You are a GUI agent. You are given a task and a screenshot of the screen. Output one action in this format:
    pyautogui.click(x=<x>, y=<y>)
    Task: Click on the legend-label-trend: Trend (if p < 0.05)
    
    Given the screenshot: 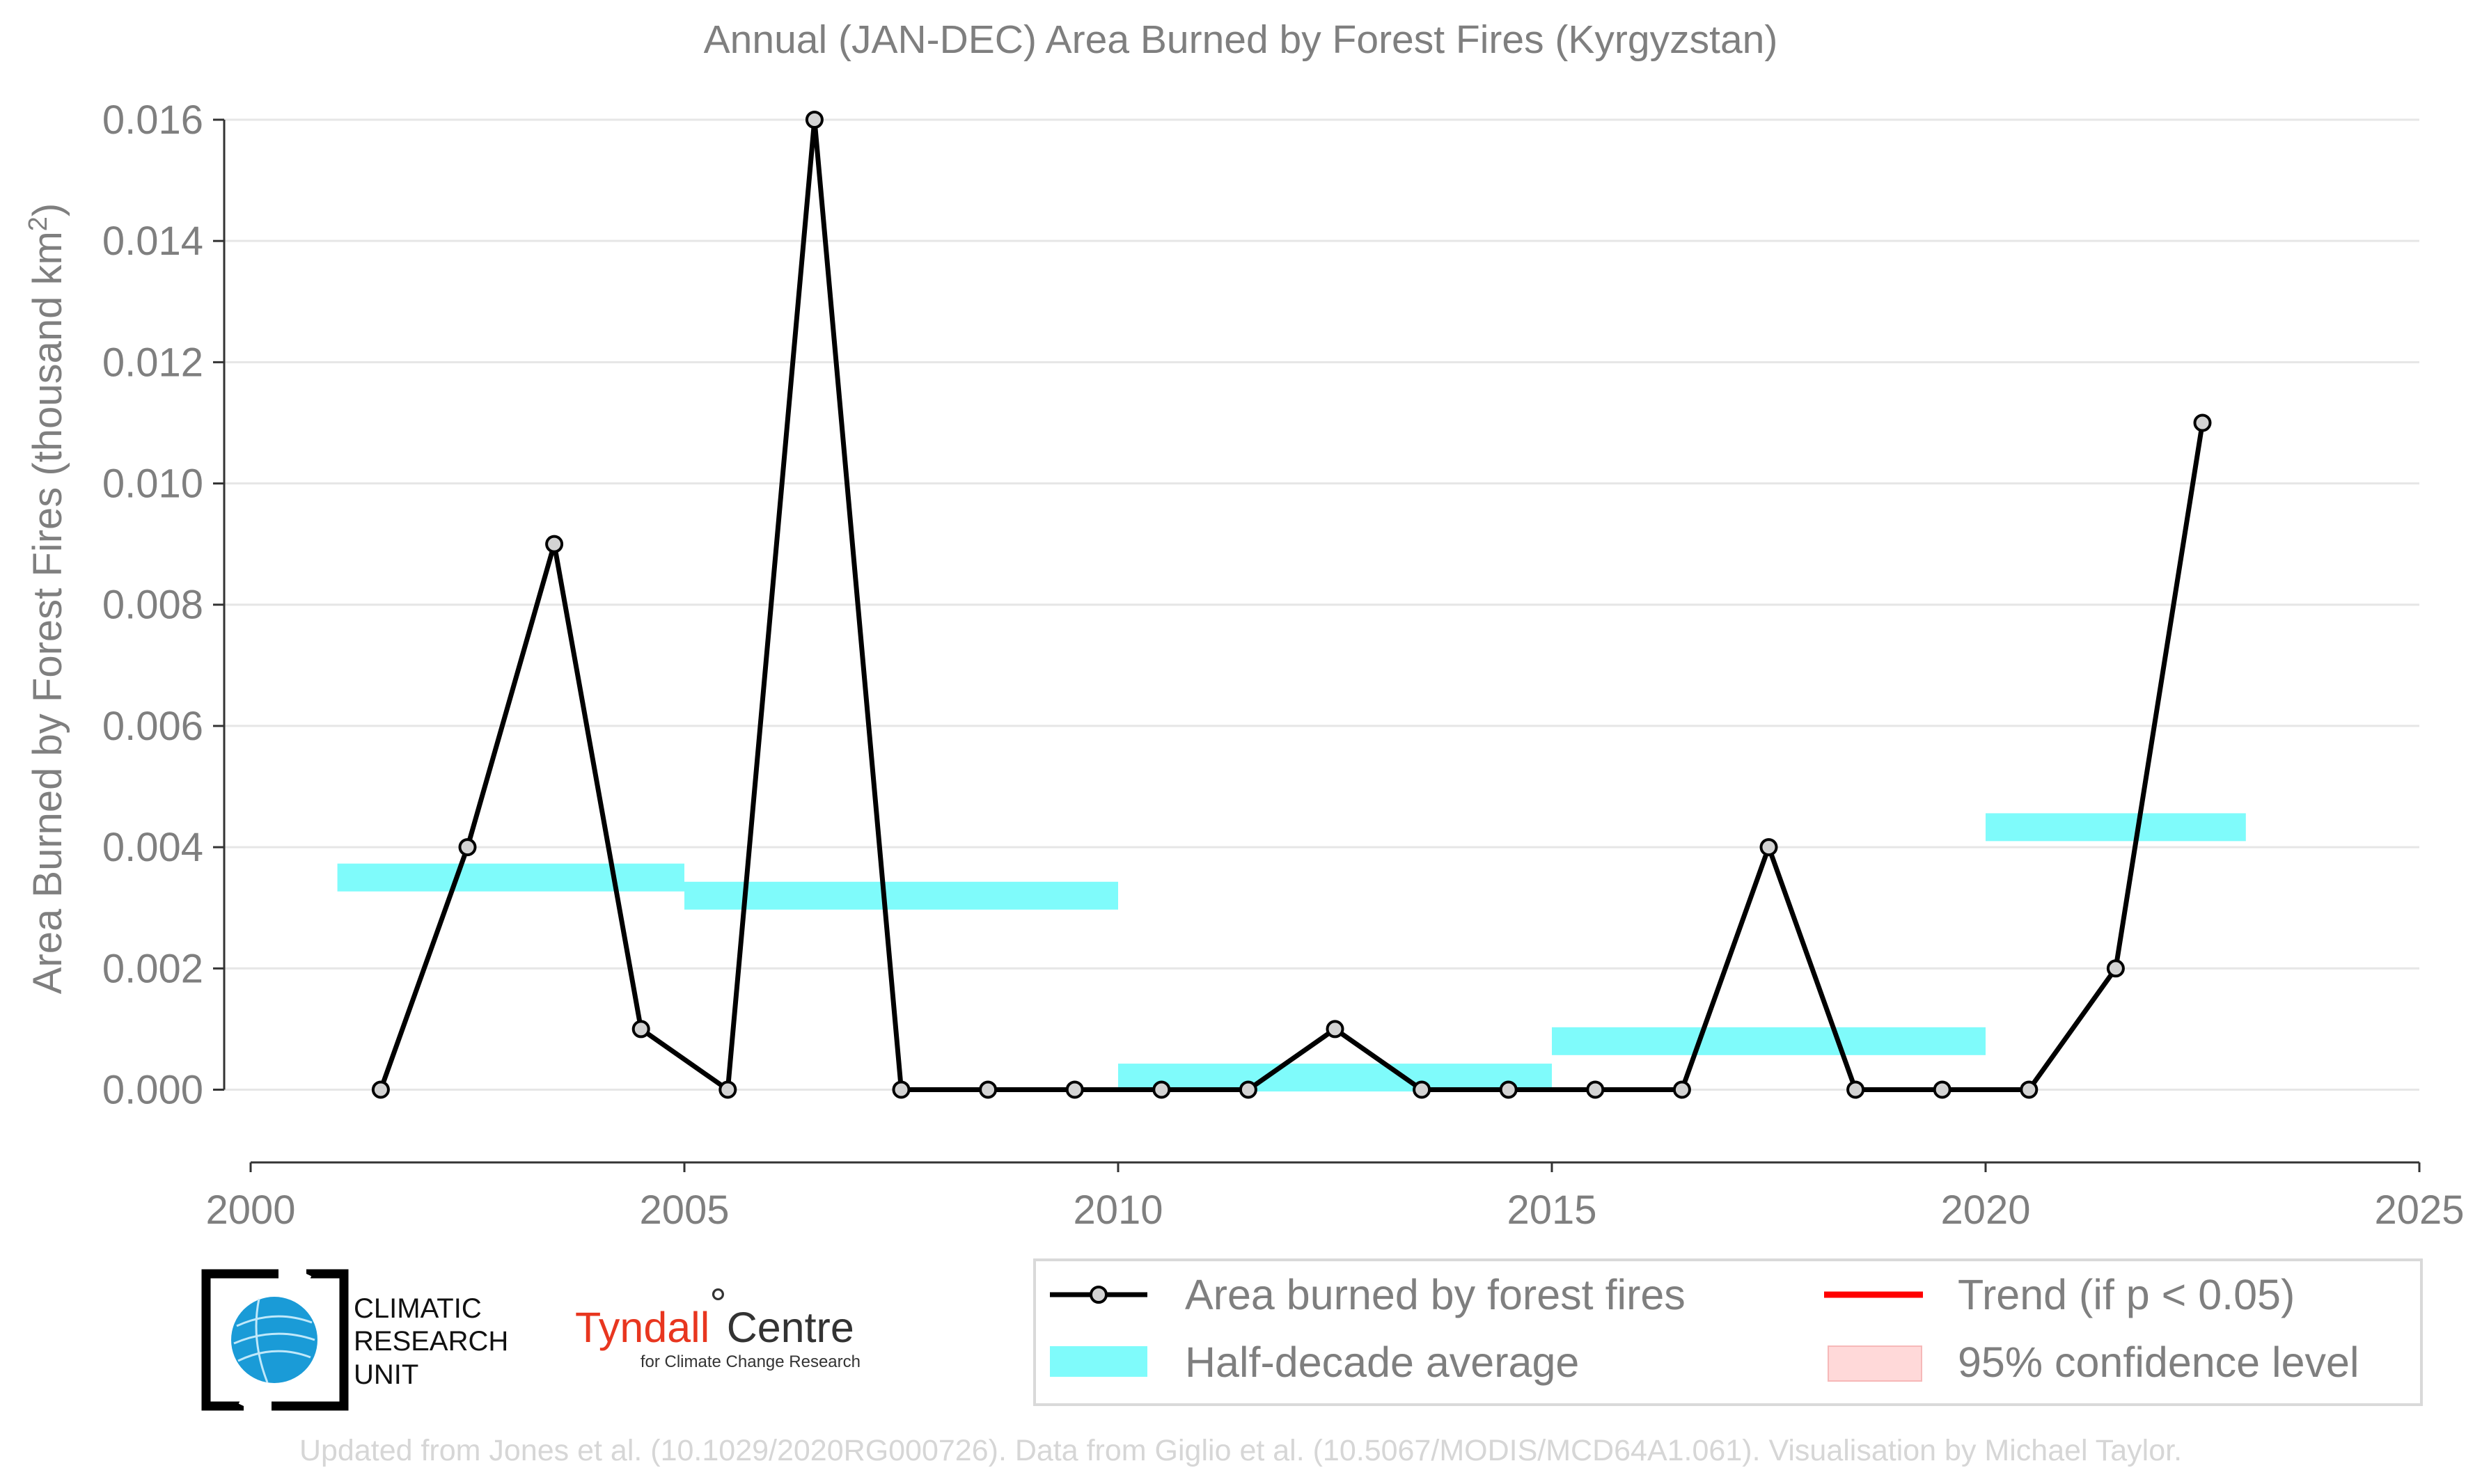 What is the action you would take?
    pyautogui.click(x=2126, y=1294)
    